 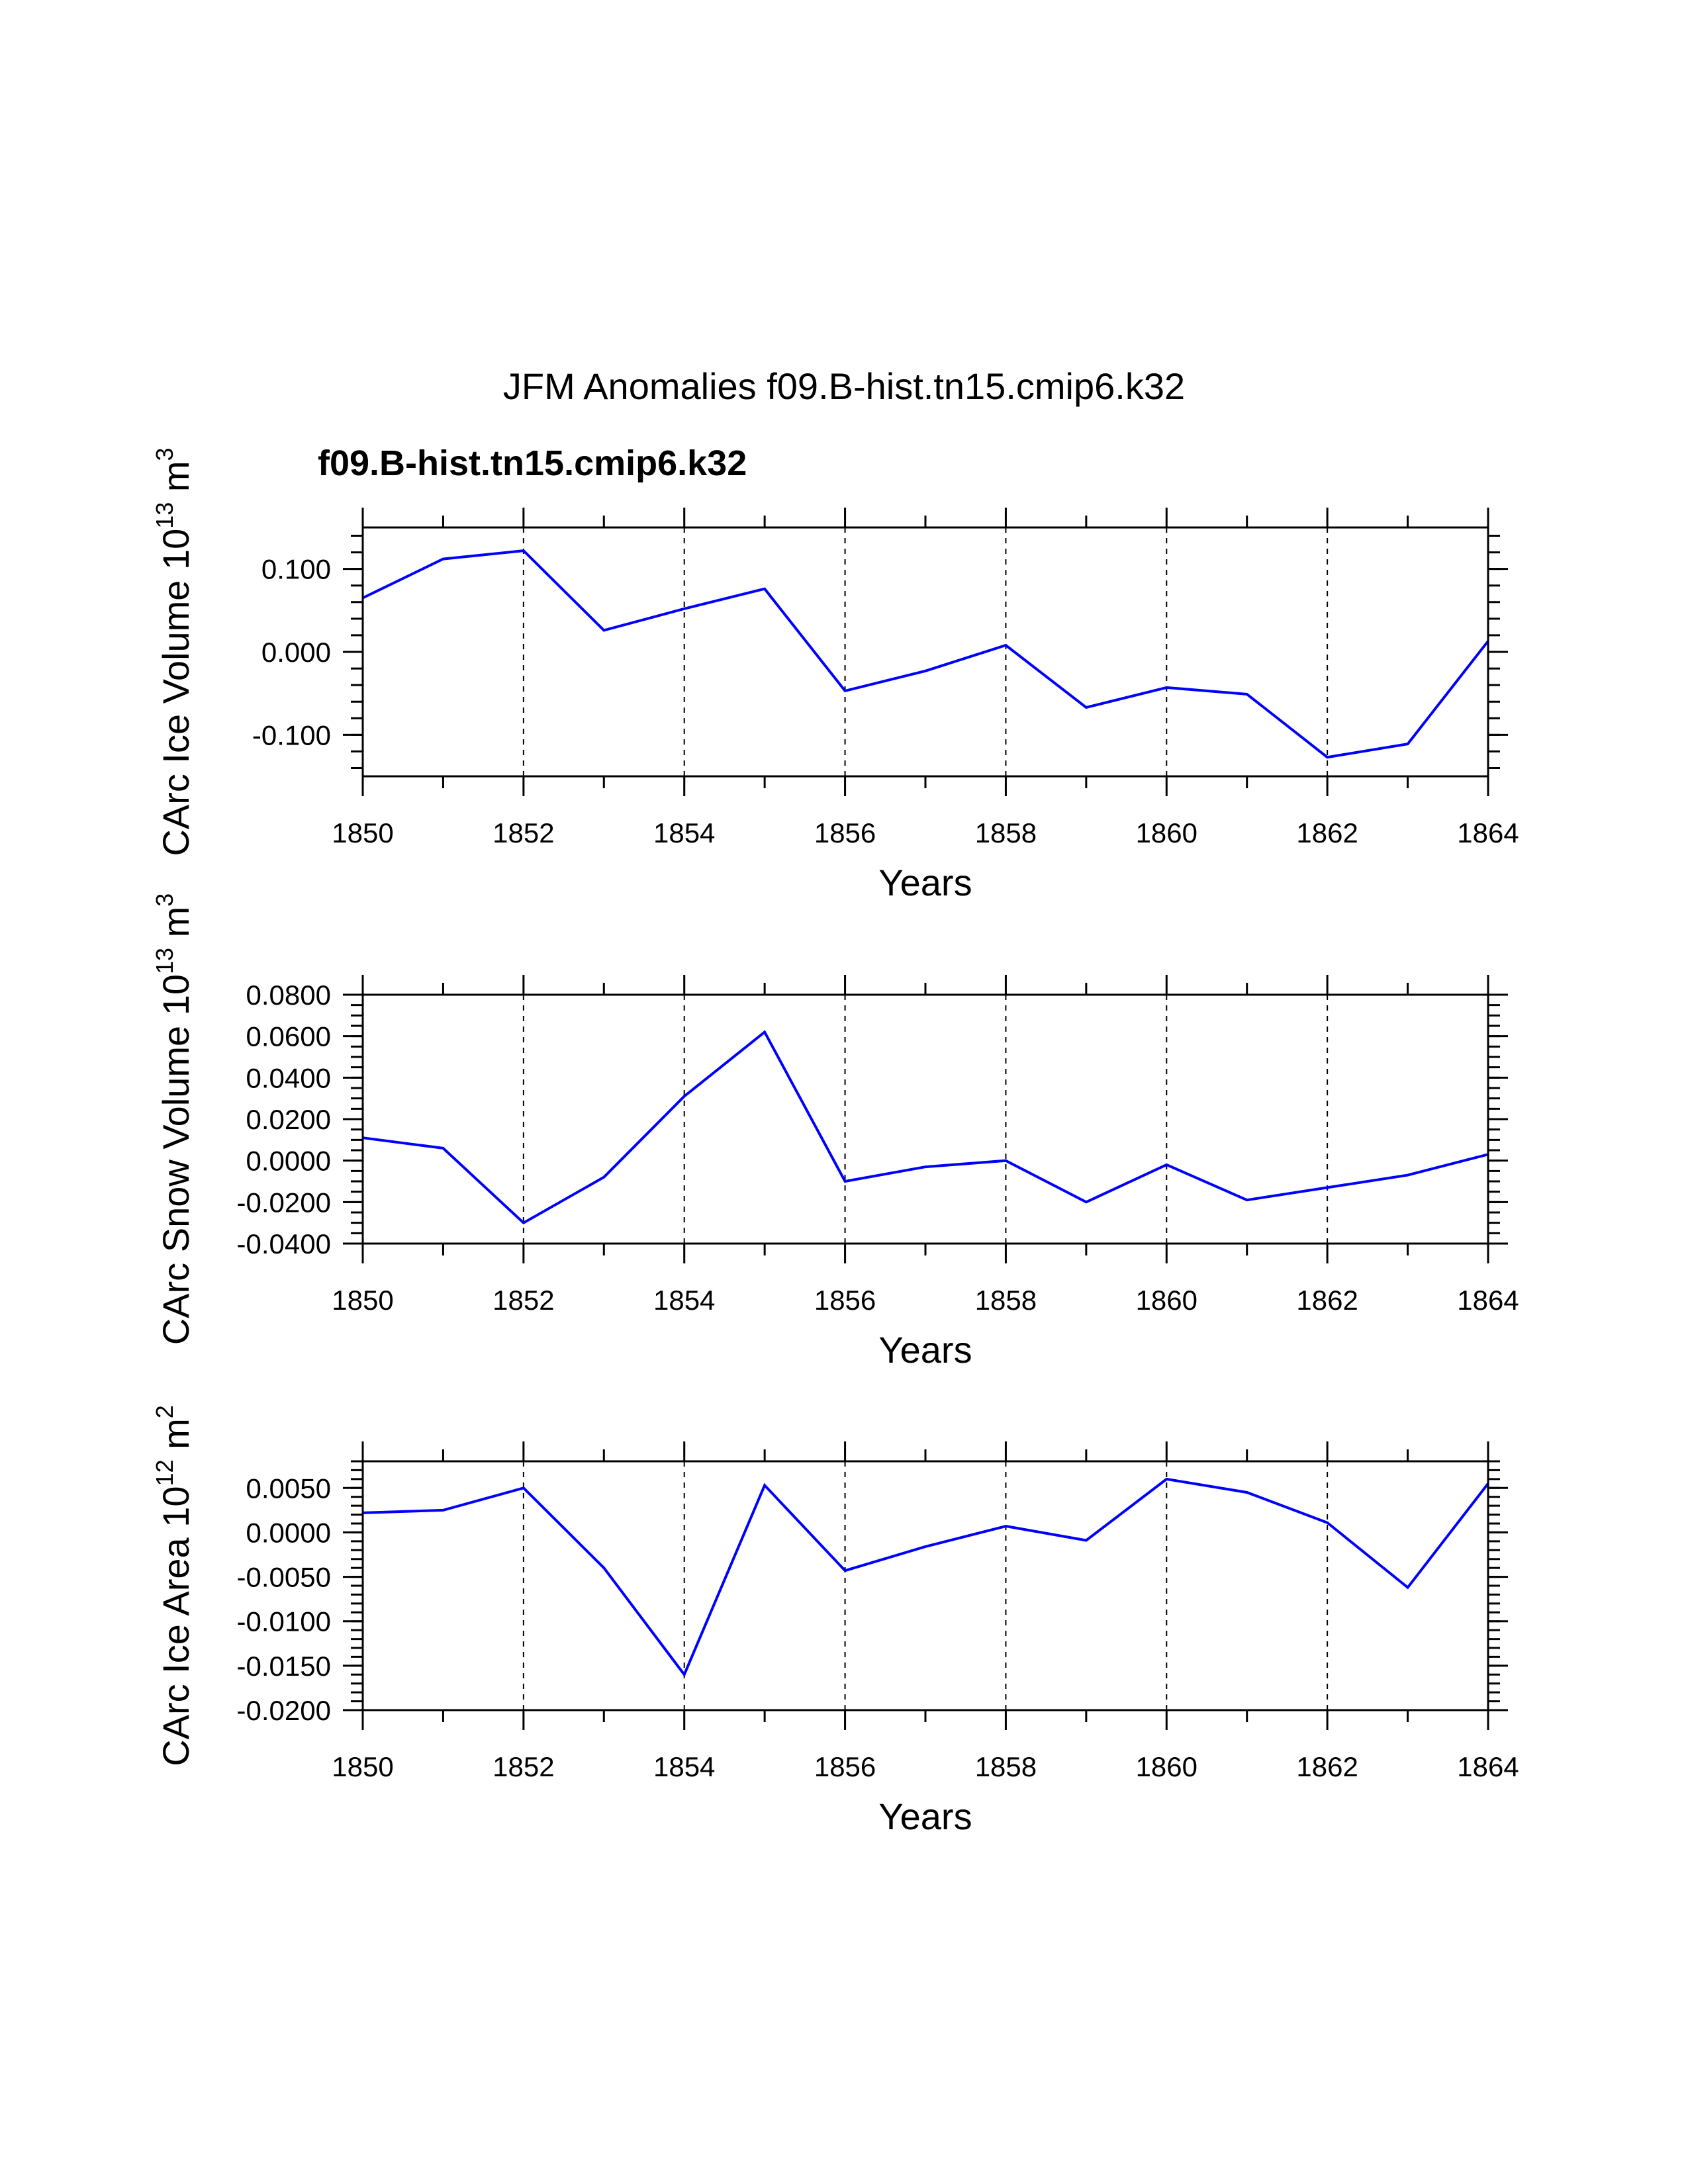 I want to click on y-tick-label: -0.0100, so click(x=284, y=1621).